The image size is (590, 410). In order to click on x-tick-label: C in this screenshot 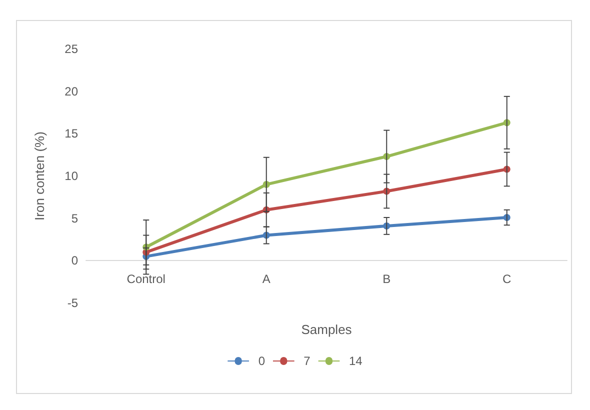, I will do `click(507, 279)`.